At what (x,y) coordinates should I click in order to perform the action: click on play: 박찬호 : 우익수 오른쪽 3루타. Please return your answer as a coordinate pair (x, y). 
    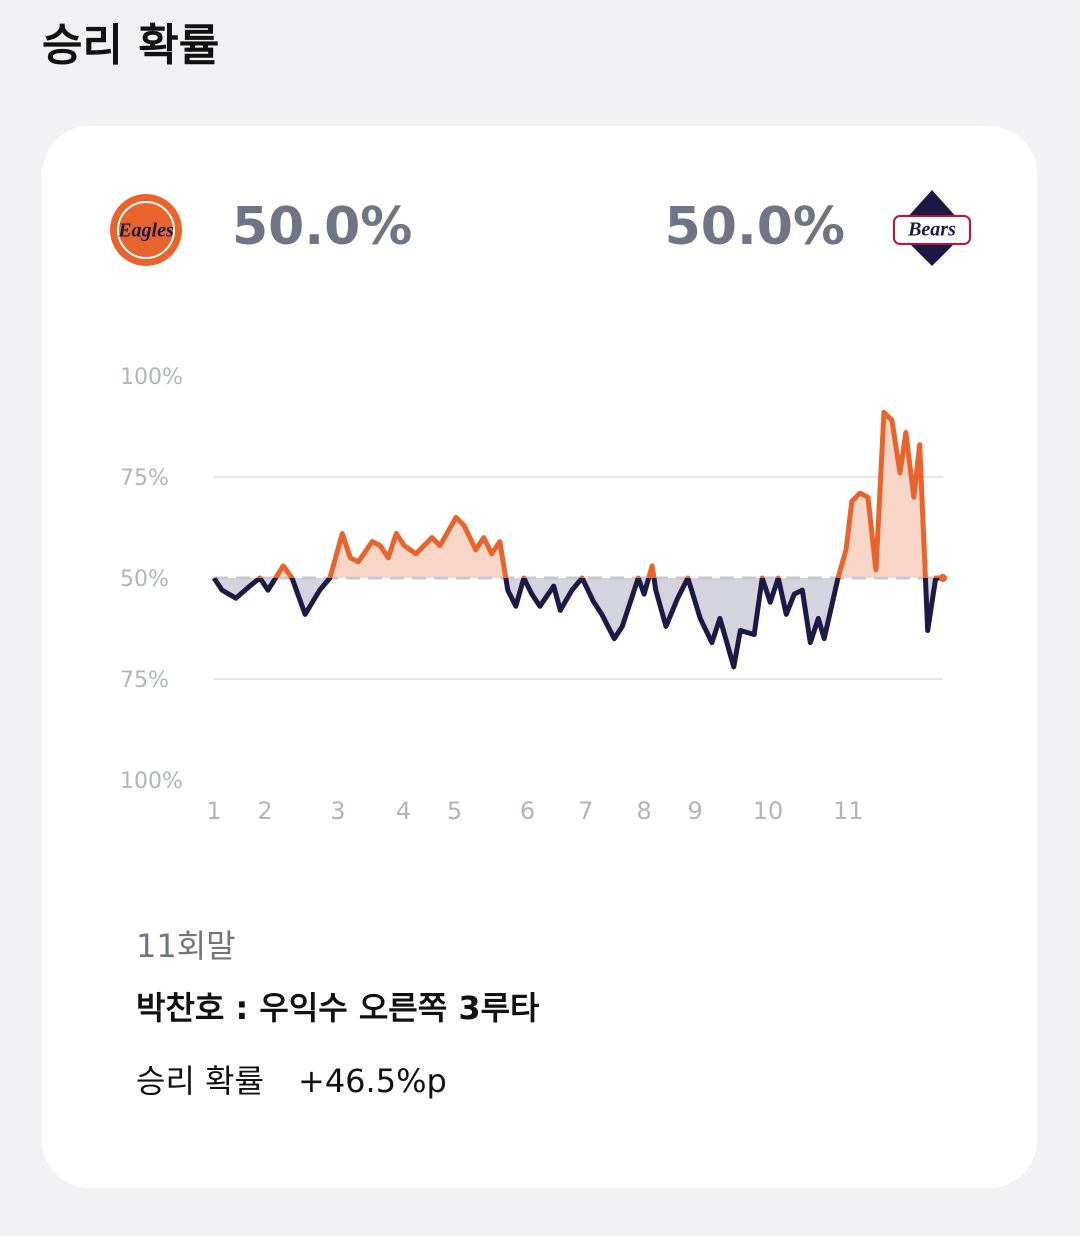
    Looking at the image, I should click on (338, 1008).